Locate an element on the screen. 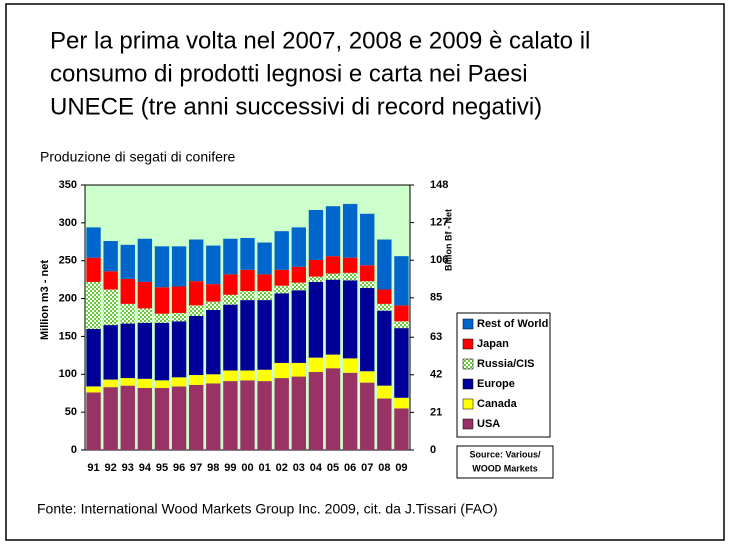 The height and width of the screenshot is (552, 731). legend-label: Europe is located at coordinates (496, 384).